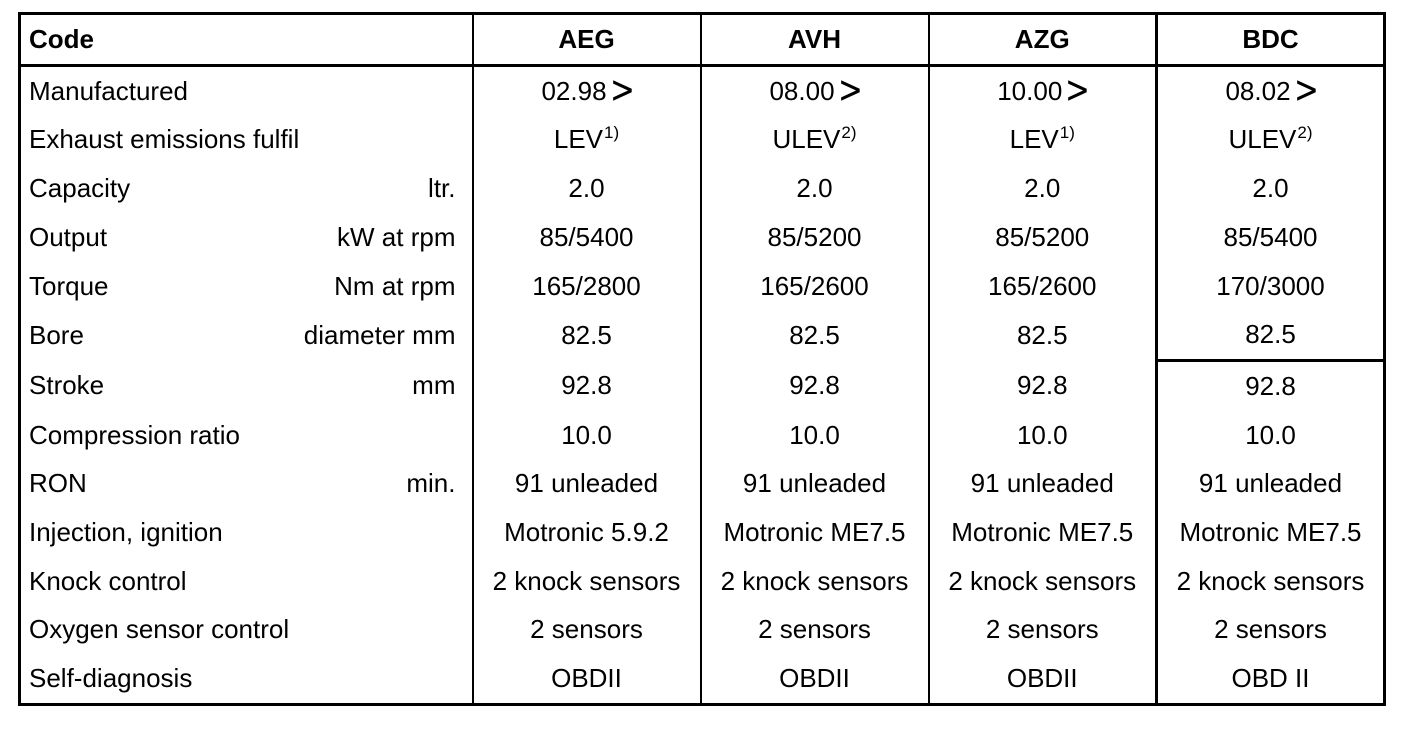 This screenshot has width=1408, height=732. I want to click on row-label: Exhaust emissions fulfil, so click(164, 139).